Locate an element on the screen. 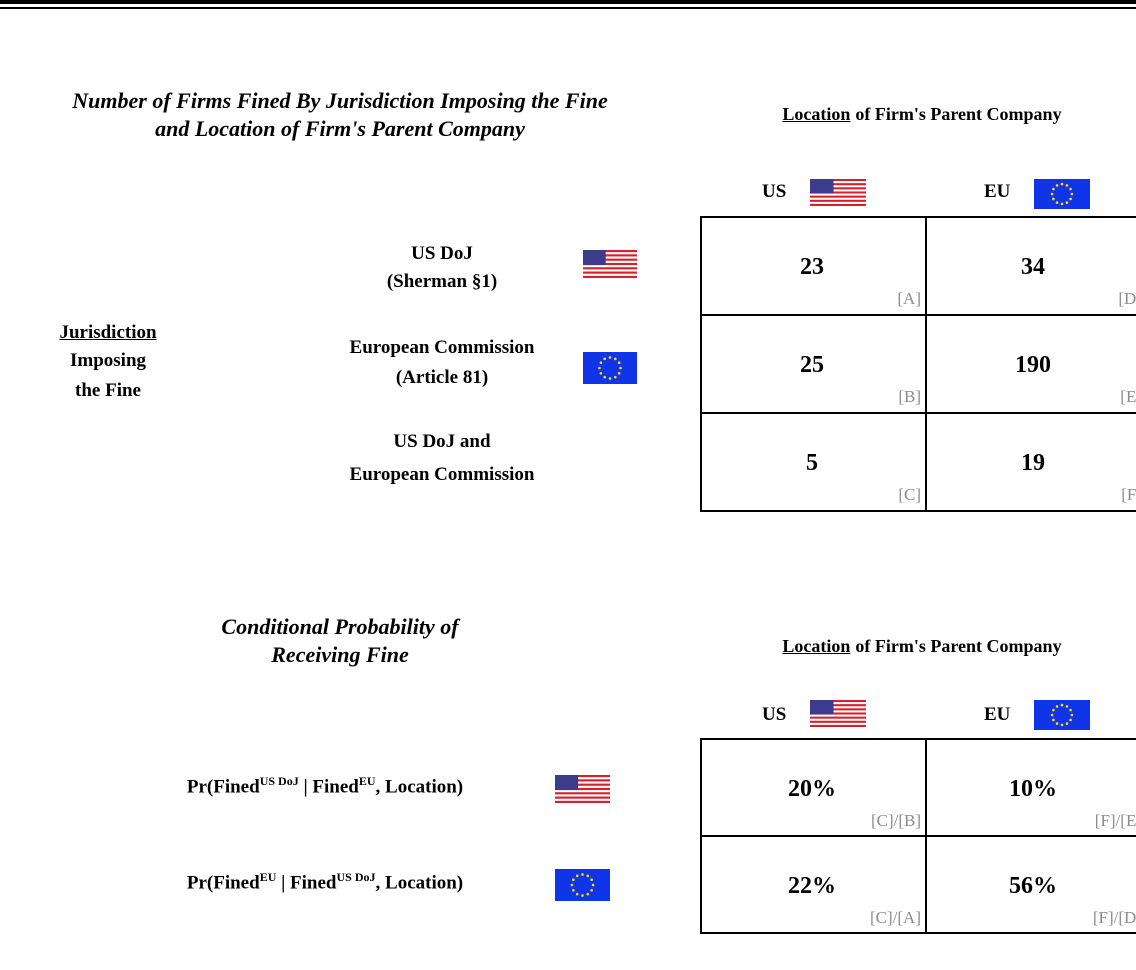 This screenshot has width=1136, height=970. cell-code: [F] is located at coordinates (1128, 494).